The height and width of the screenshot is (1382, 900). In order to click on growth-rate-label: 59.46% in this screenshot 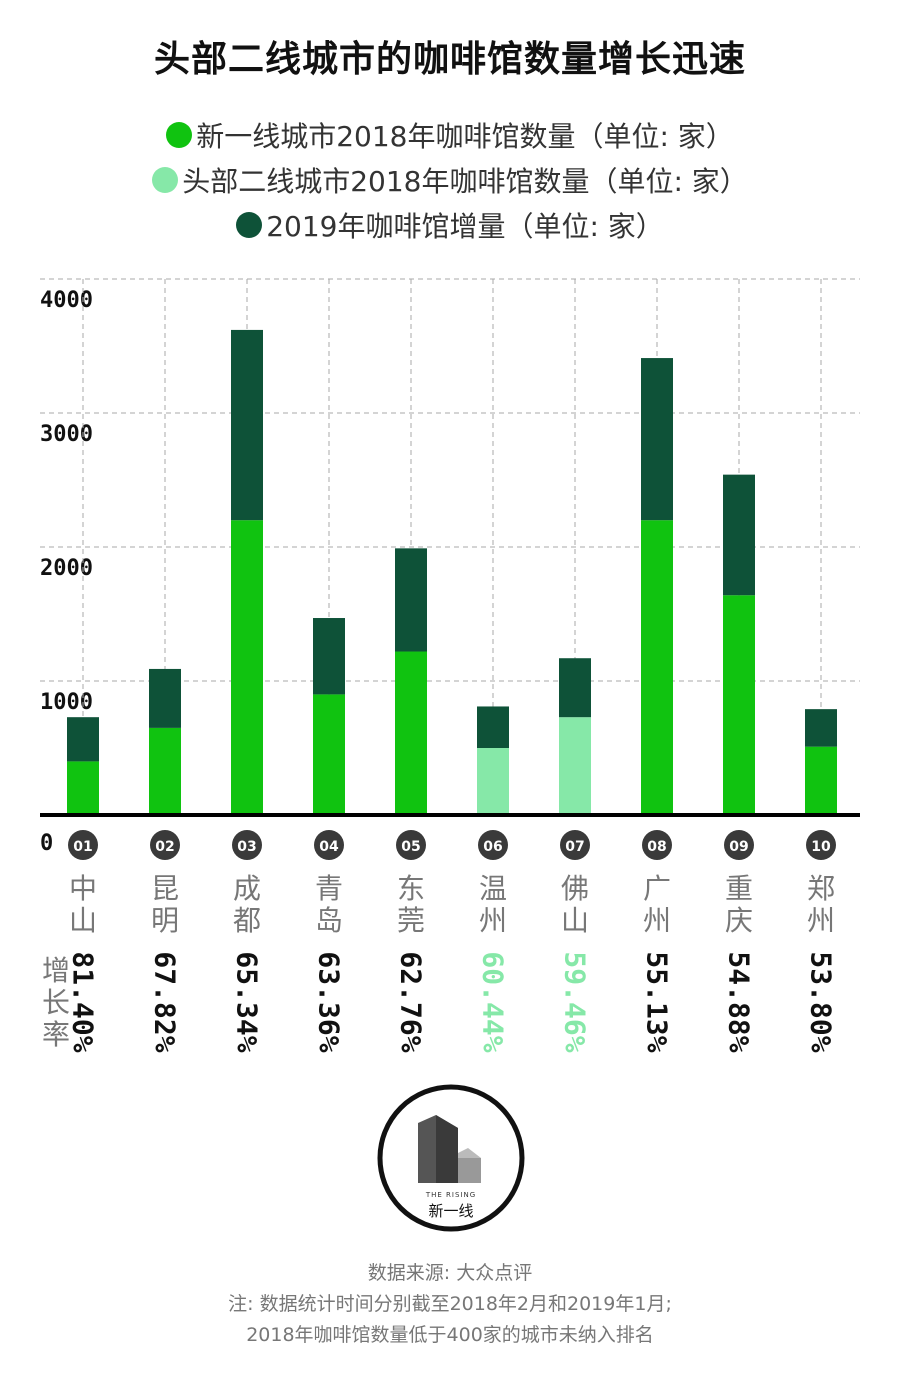, I will do `click(575, 1001)`.